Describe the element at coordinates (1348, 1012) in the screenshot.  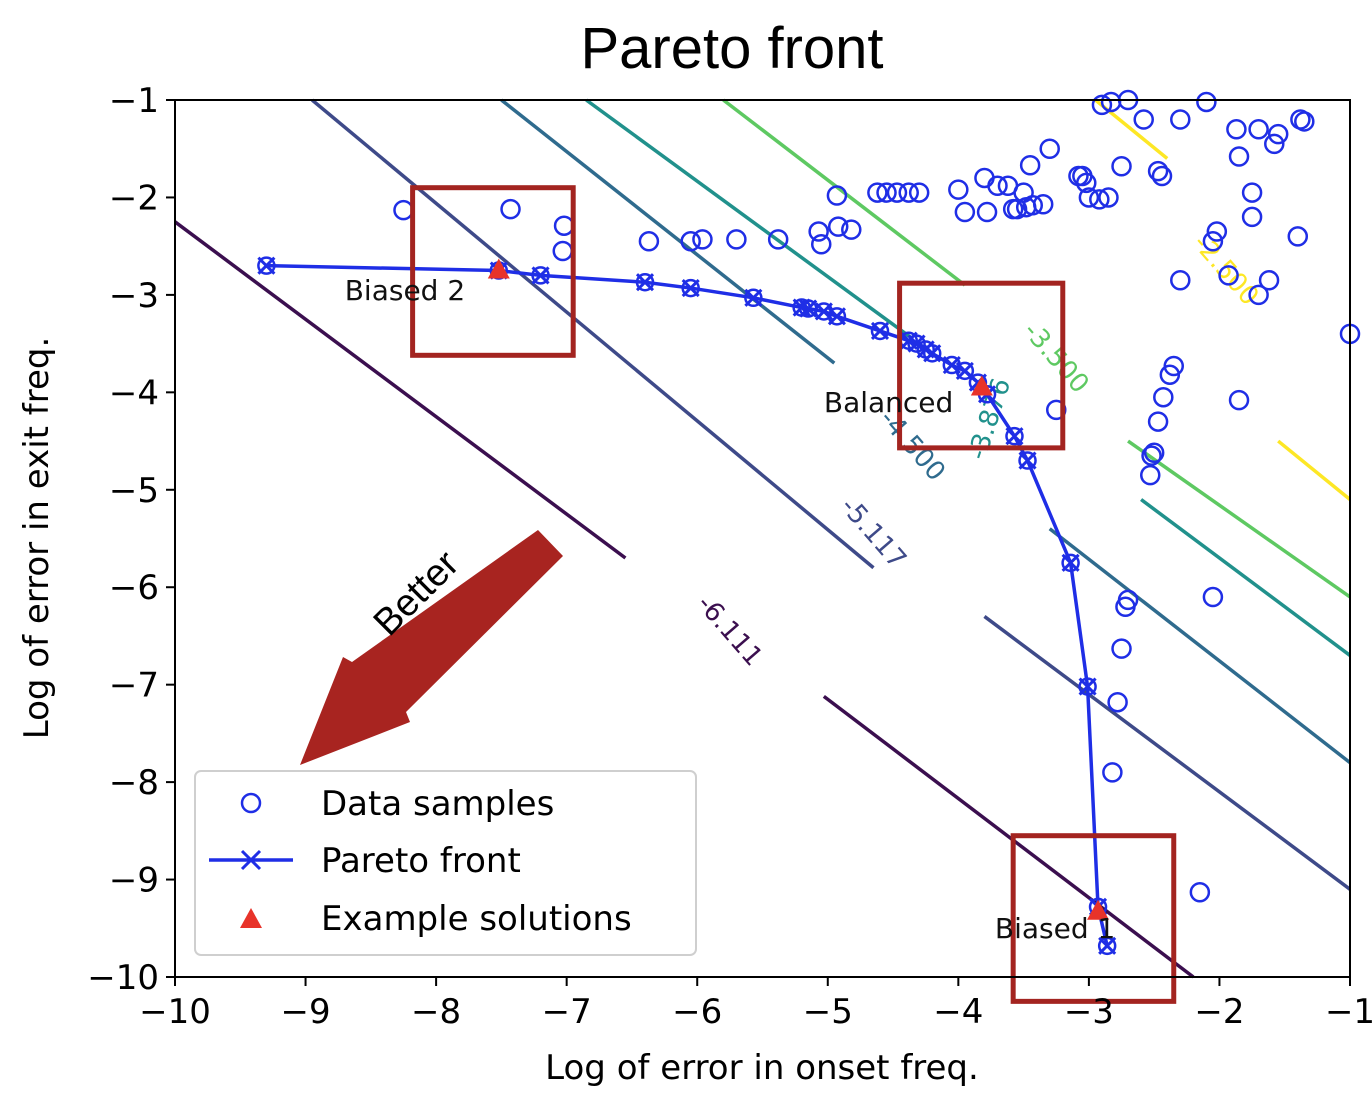
I see `x-tick-label: −1` at that location.